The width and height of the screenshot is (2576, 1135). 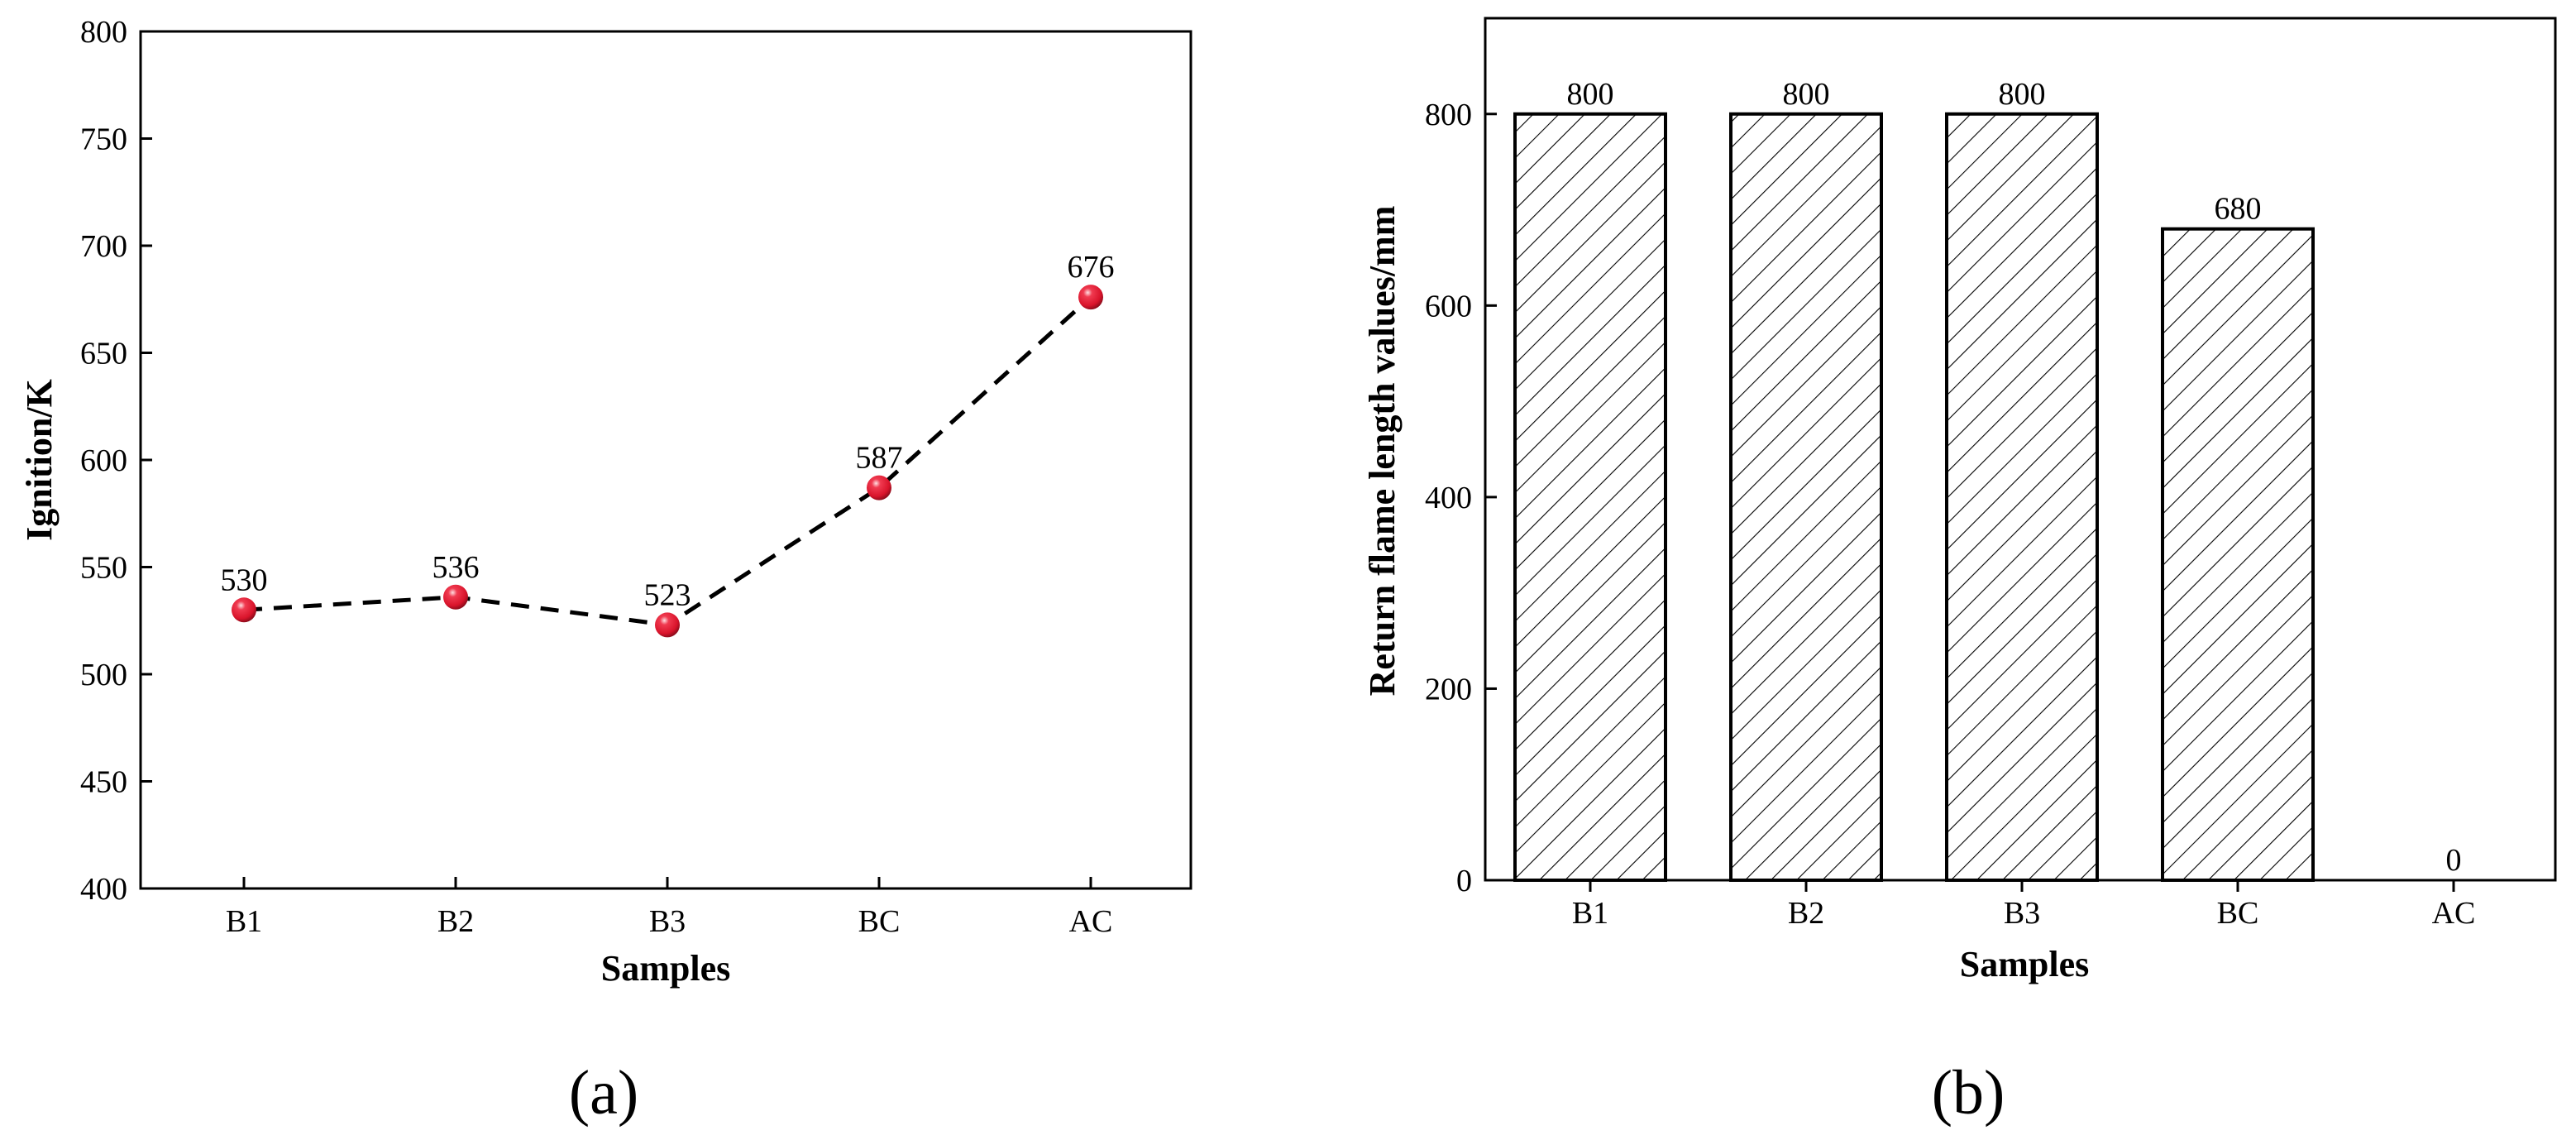 I want to click on panel-b-x-tick-label: B3, so click(x=2022, y=913).